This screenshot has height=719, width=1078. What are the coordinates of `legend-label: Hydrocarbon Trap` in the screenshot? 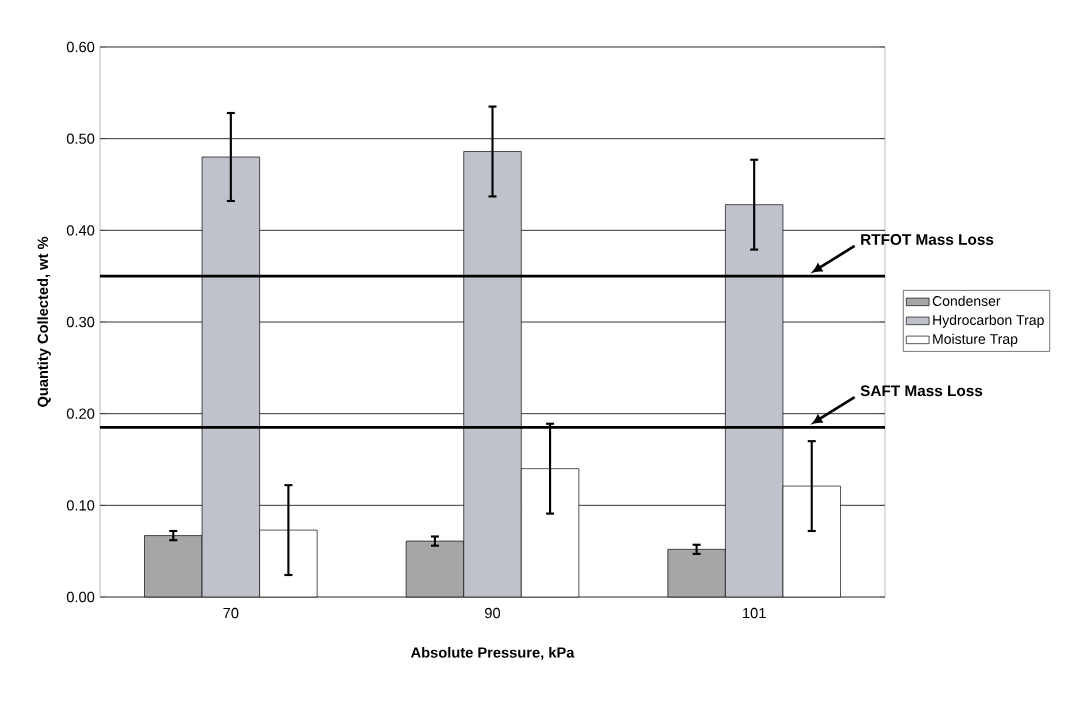 It's located at (988, 321).